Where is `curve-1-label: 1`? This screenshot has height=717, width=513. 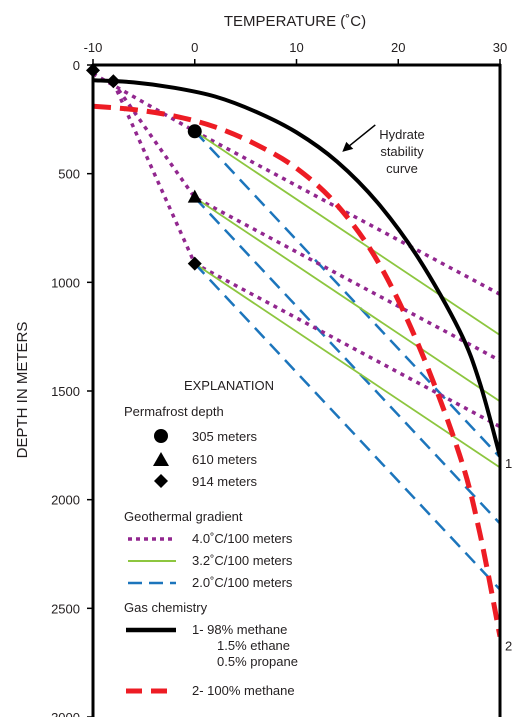 curve-1-label: 1 is located at coordinates (508, 463).